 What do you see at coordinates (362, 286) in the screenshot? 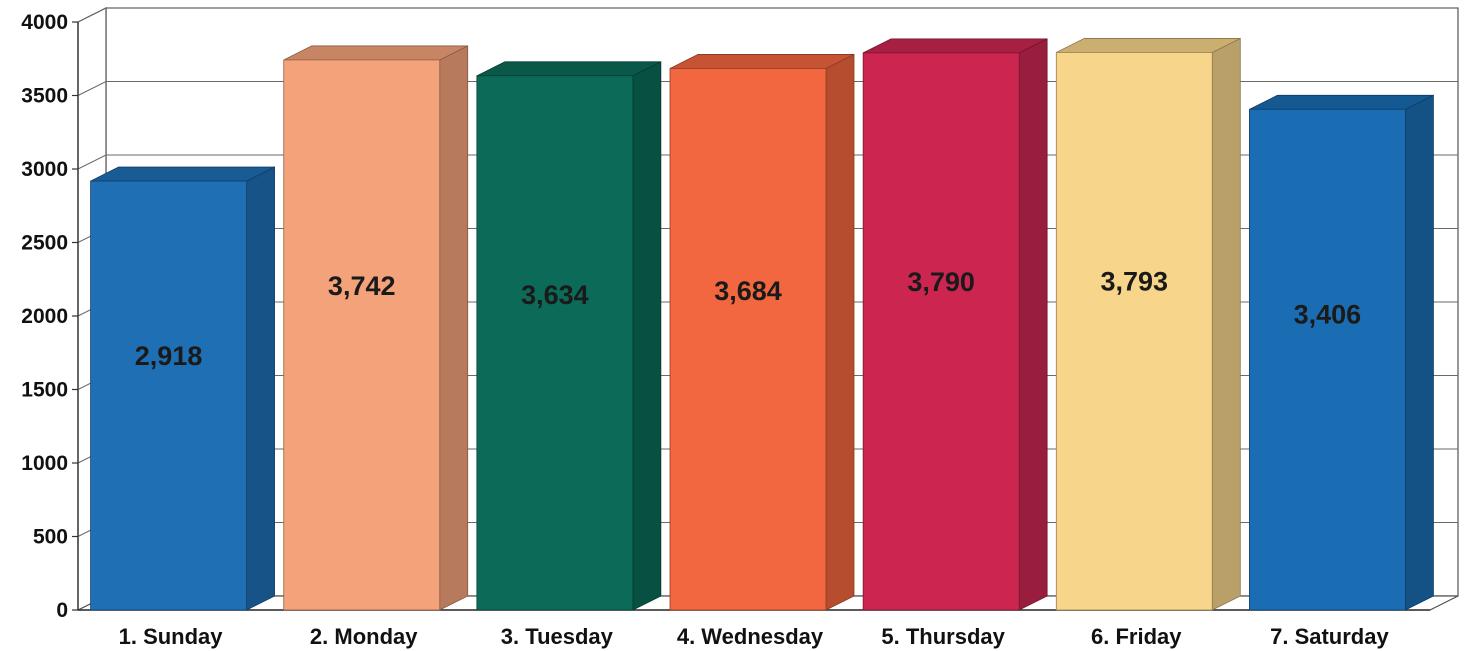
I see `data-label-2: 3,742` at bounding box center [362, 286].